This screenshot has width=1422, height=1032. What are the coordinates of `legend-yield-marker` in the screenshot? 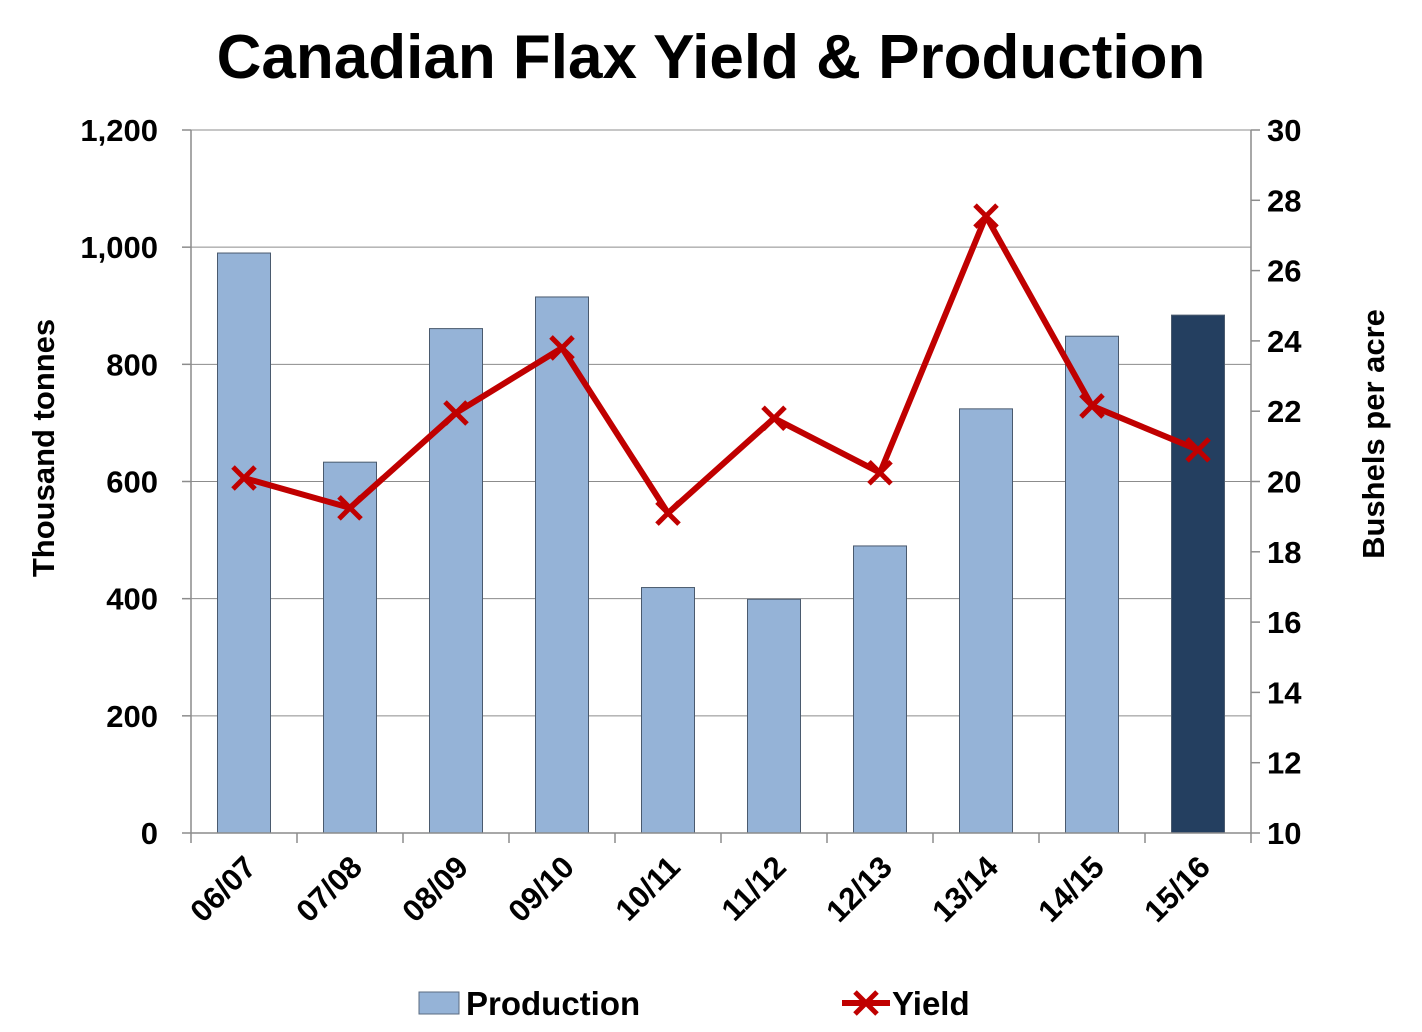 It's located at (866, 1003).